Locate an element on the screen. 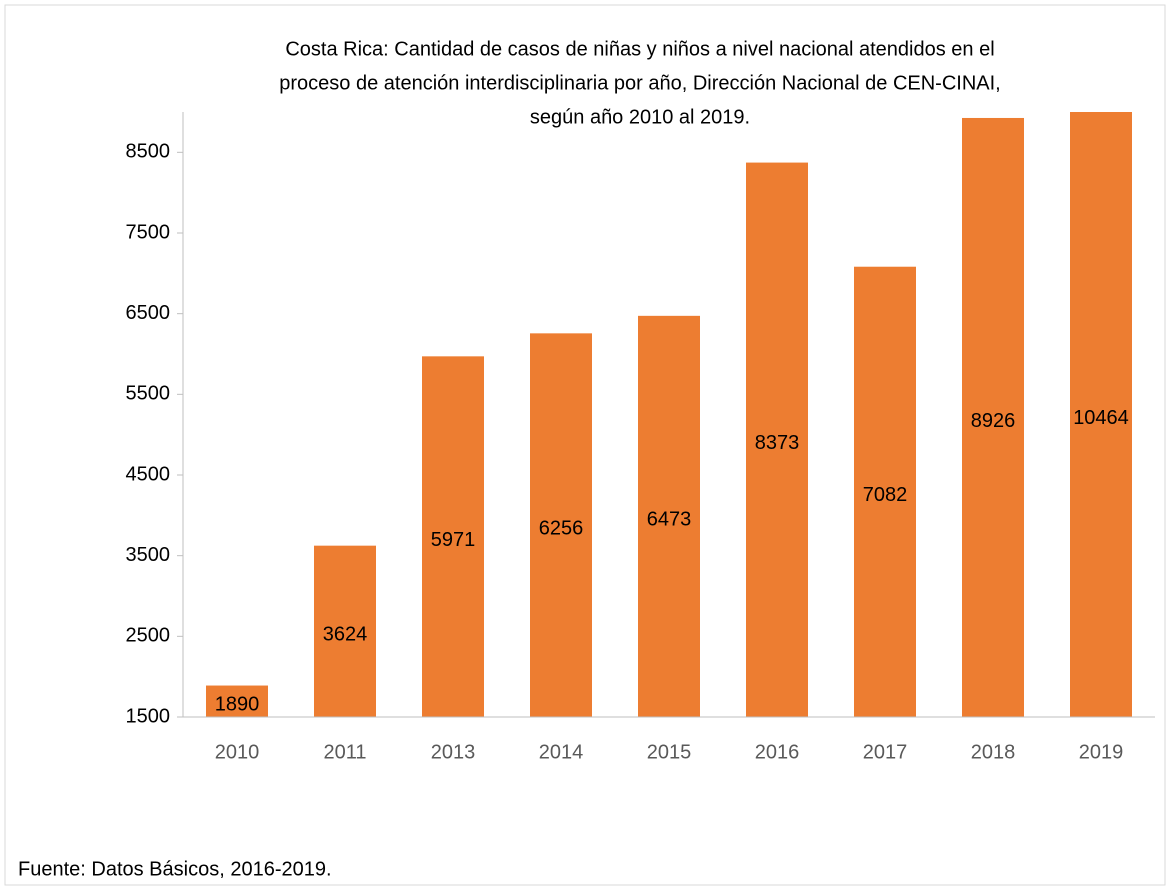 This screenshot has height=886, width=1172. data-label: 8373 is located at coordinates (777, 443).